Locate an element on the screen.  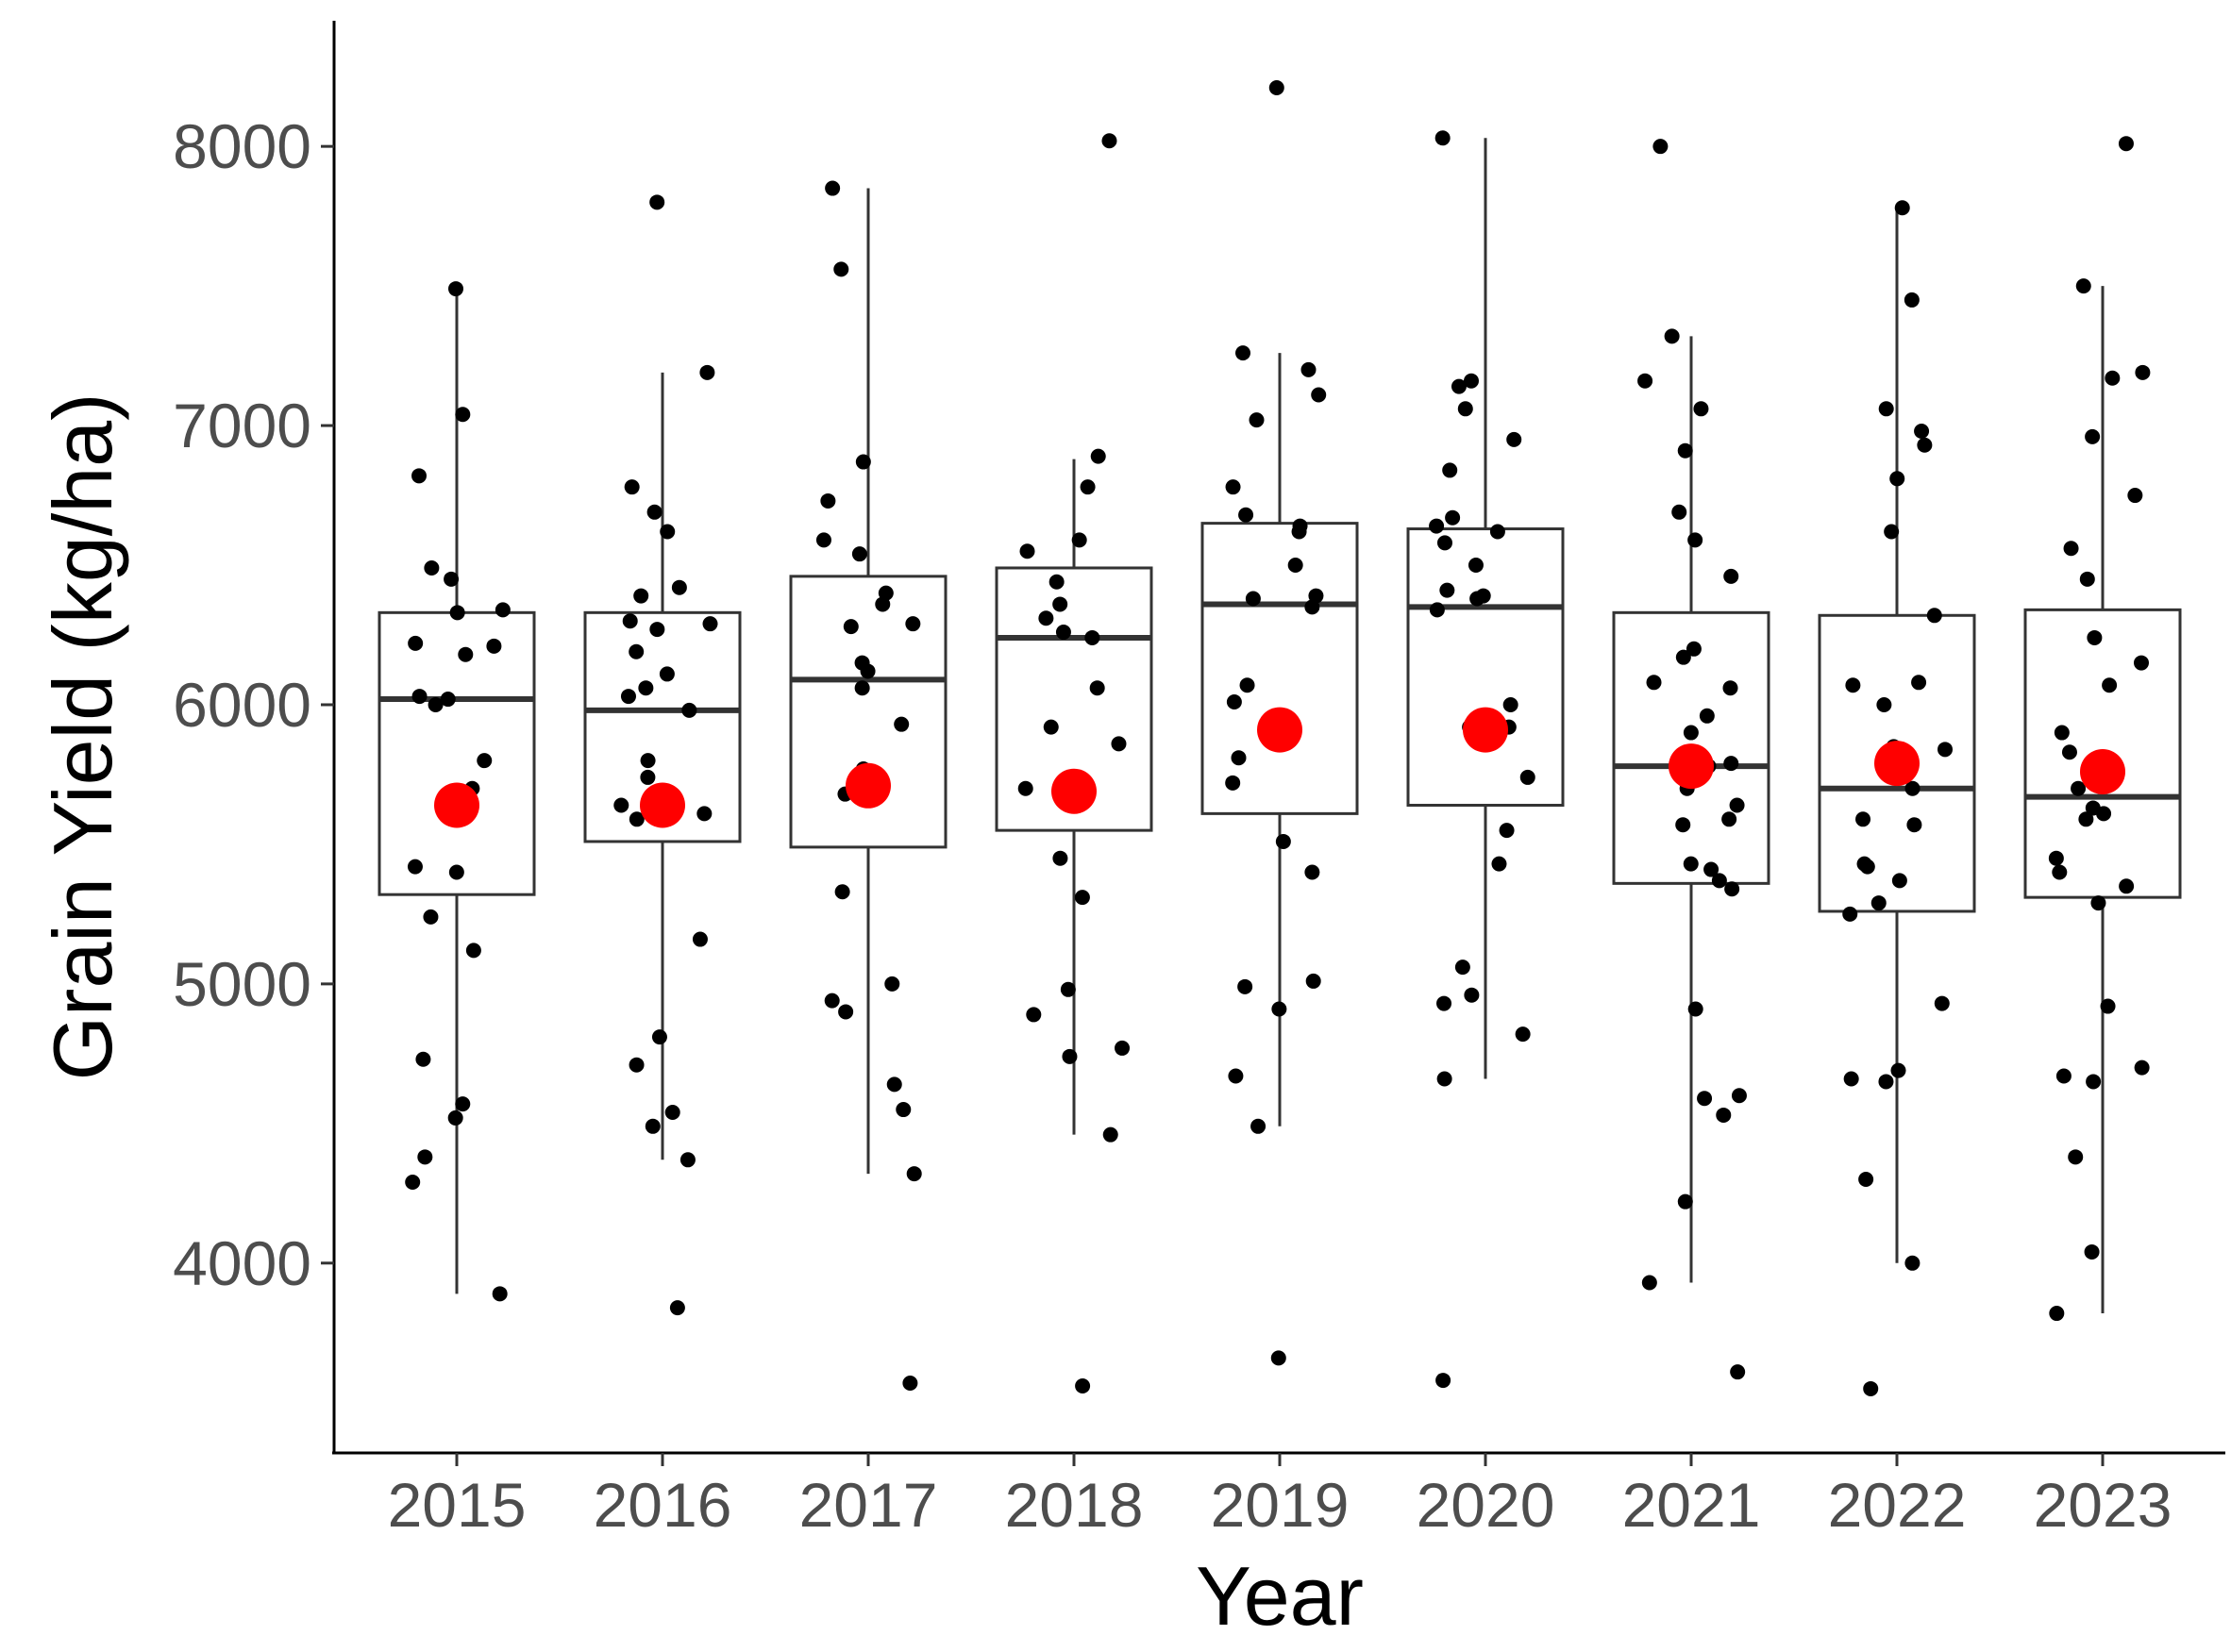
points-2018 is located at coordinates (1074, 763).